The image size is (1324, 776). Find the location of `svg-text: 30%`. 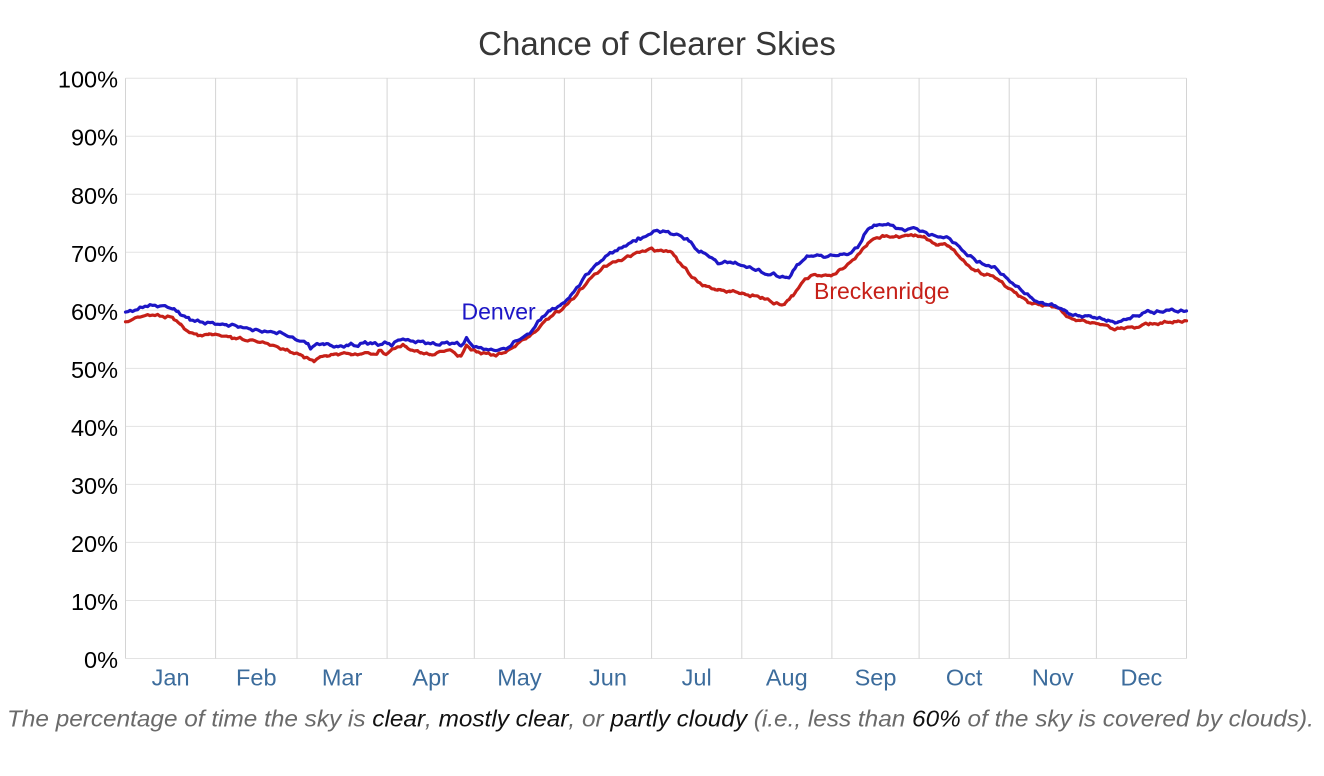

svg-text: 30% is located at coordinates (94, 486).